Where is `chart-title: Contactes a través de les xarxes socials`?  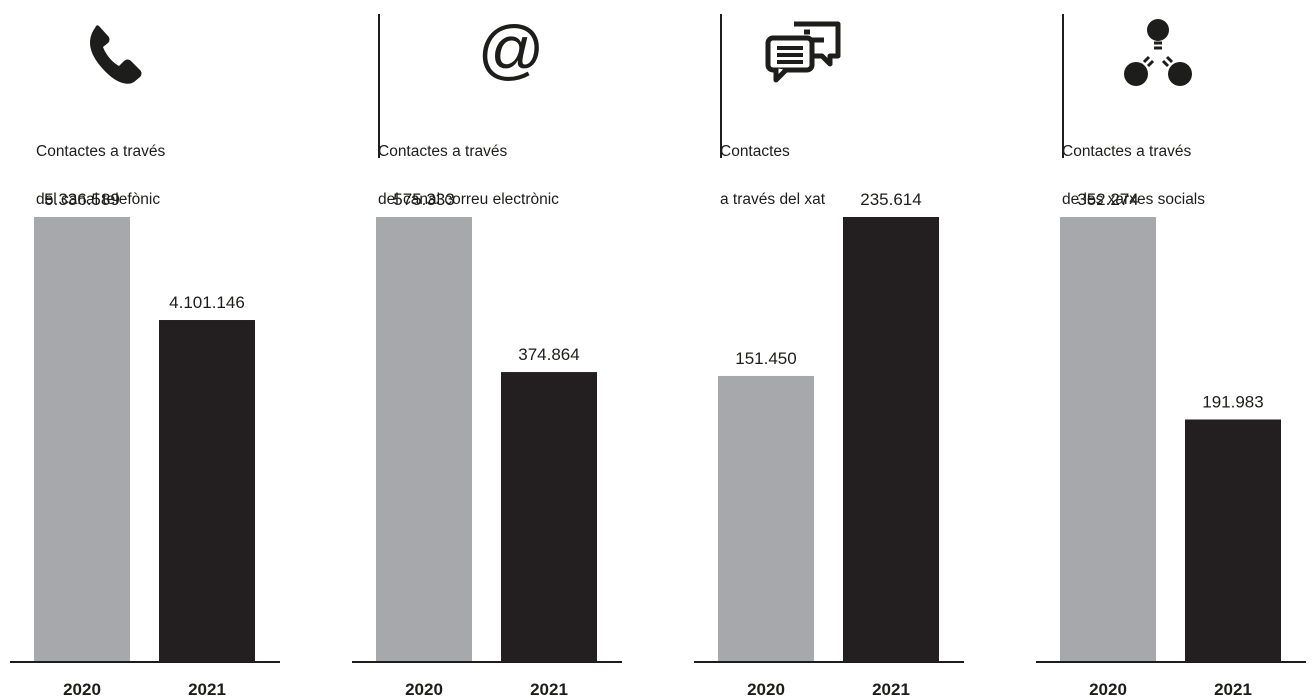
chart-title: Contactes a través de les xarxes socials is located at coordinates (1134, 175).